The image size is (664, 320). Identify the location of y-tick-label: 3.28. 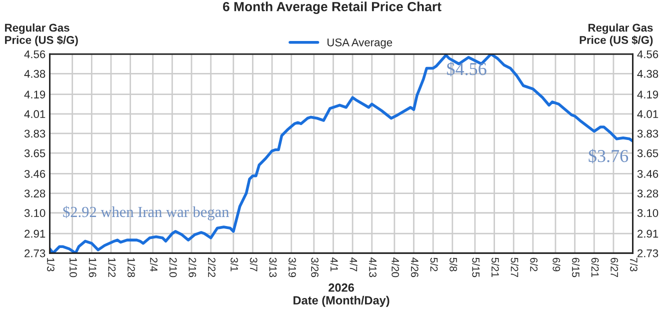
(35, 194).